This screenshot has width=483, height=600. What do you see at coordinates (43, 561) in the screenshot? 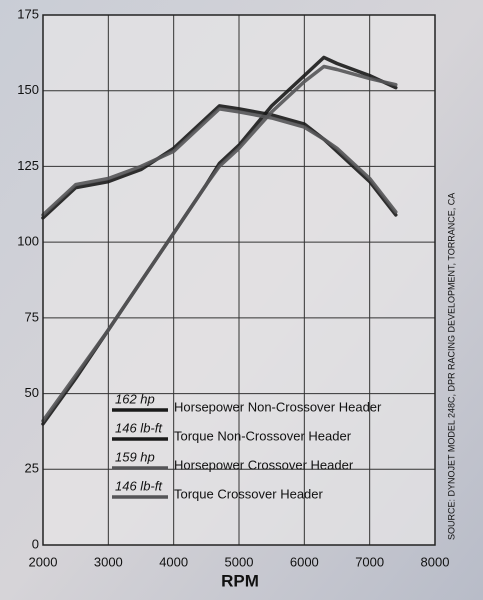
I see `x-tick-label: 2000` at bounding box center [43, 561].